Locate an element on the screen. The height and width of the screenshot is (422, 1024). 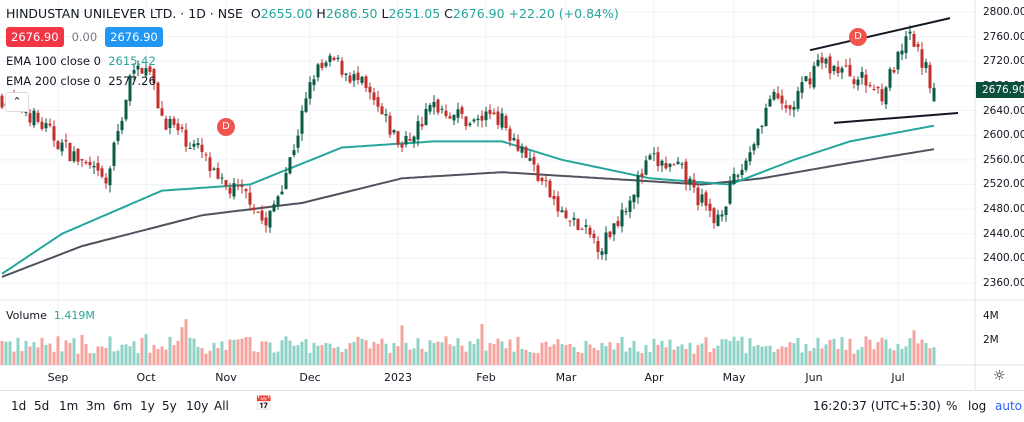
range-button-5d: 5d is located at coordinates (42, 406).